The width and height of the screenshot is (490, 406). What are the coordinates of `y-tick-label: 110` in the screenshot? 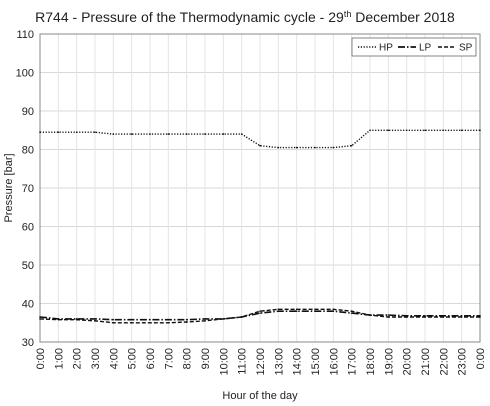 It's located at (25, 35).